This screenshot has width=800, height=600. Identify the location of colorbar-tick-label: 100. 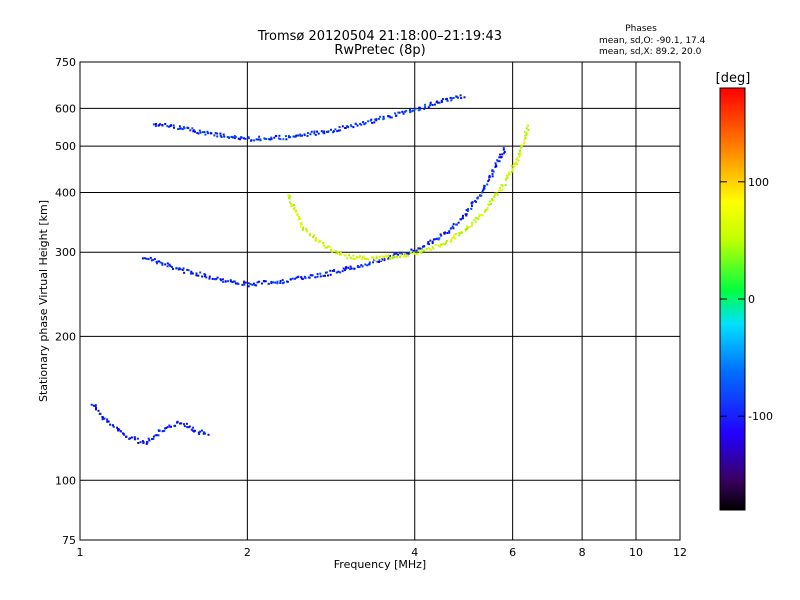
(758, 182).